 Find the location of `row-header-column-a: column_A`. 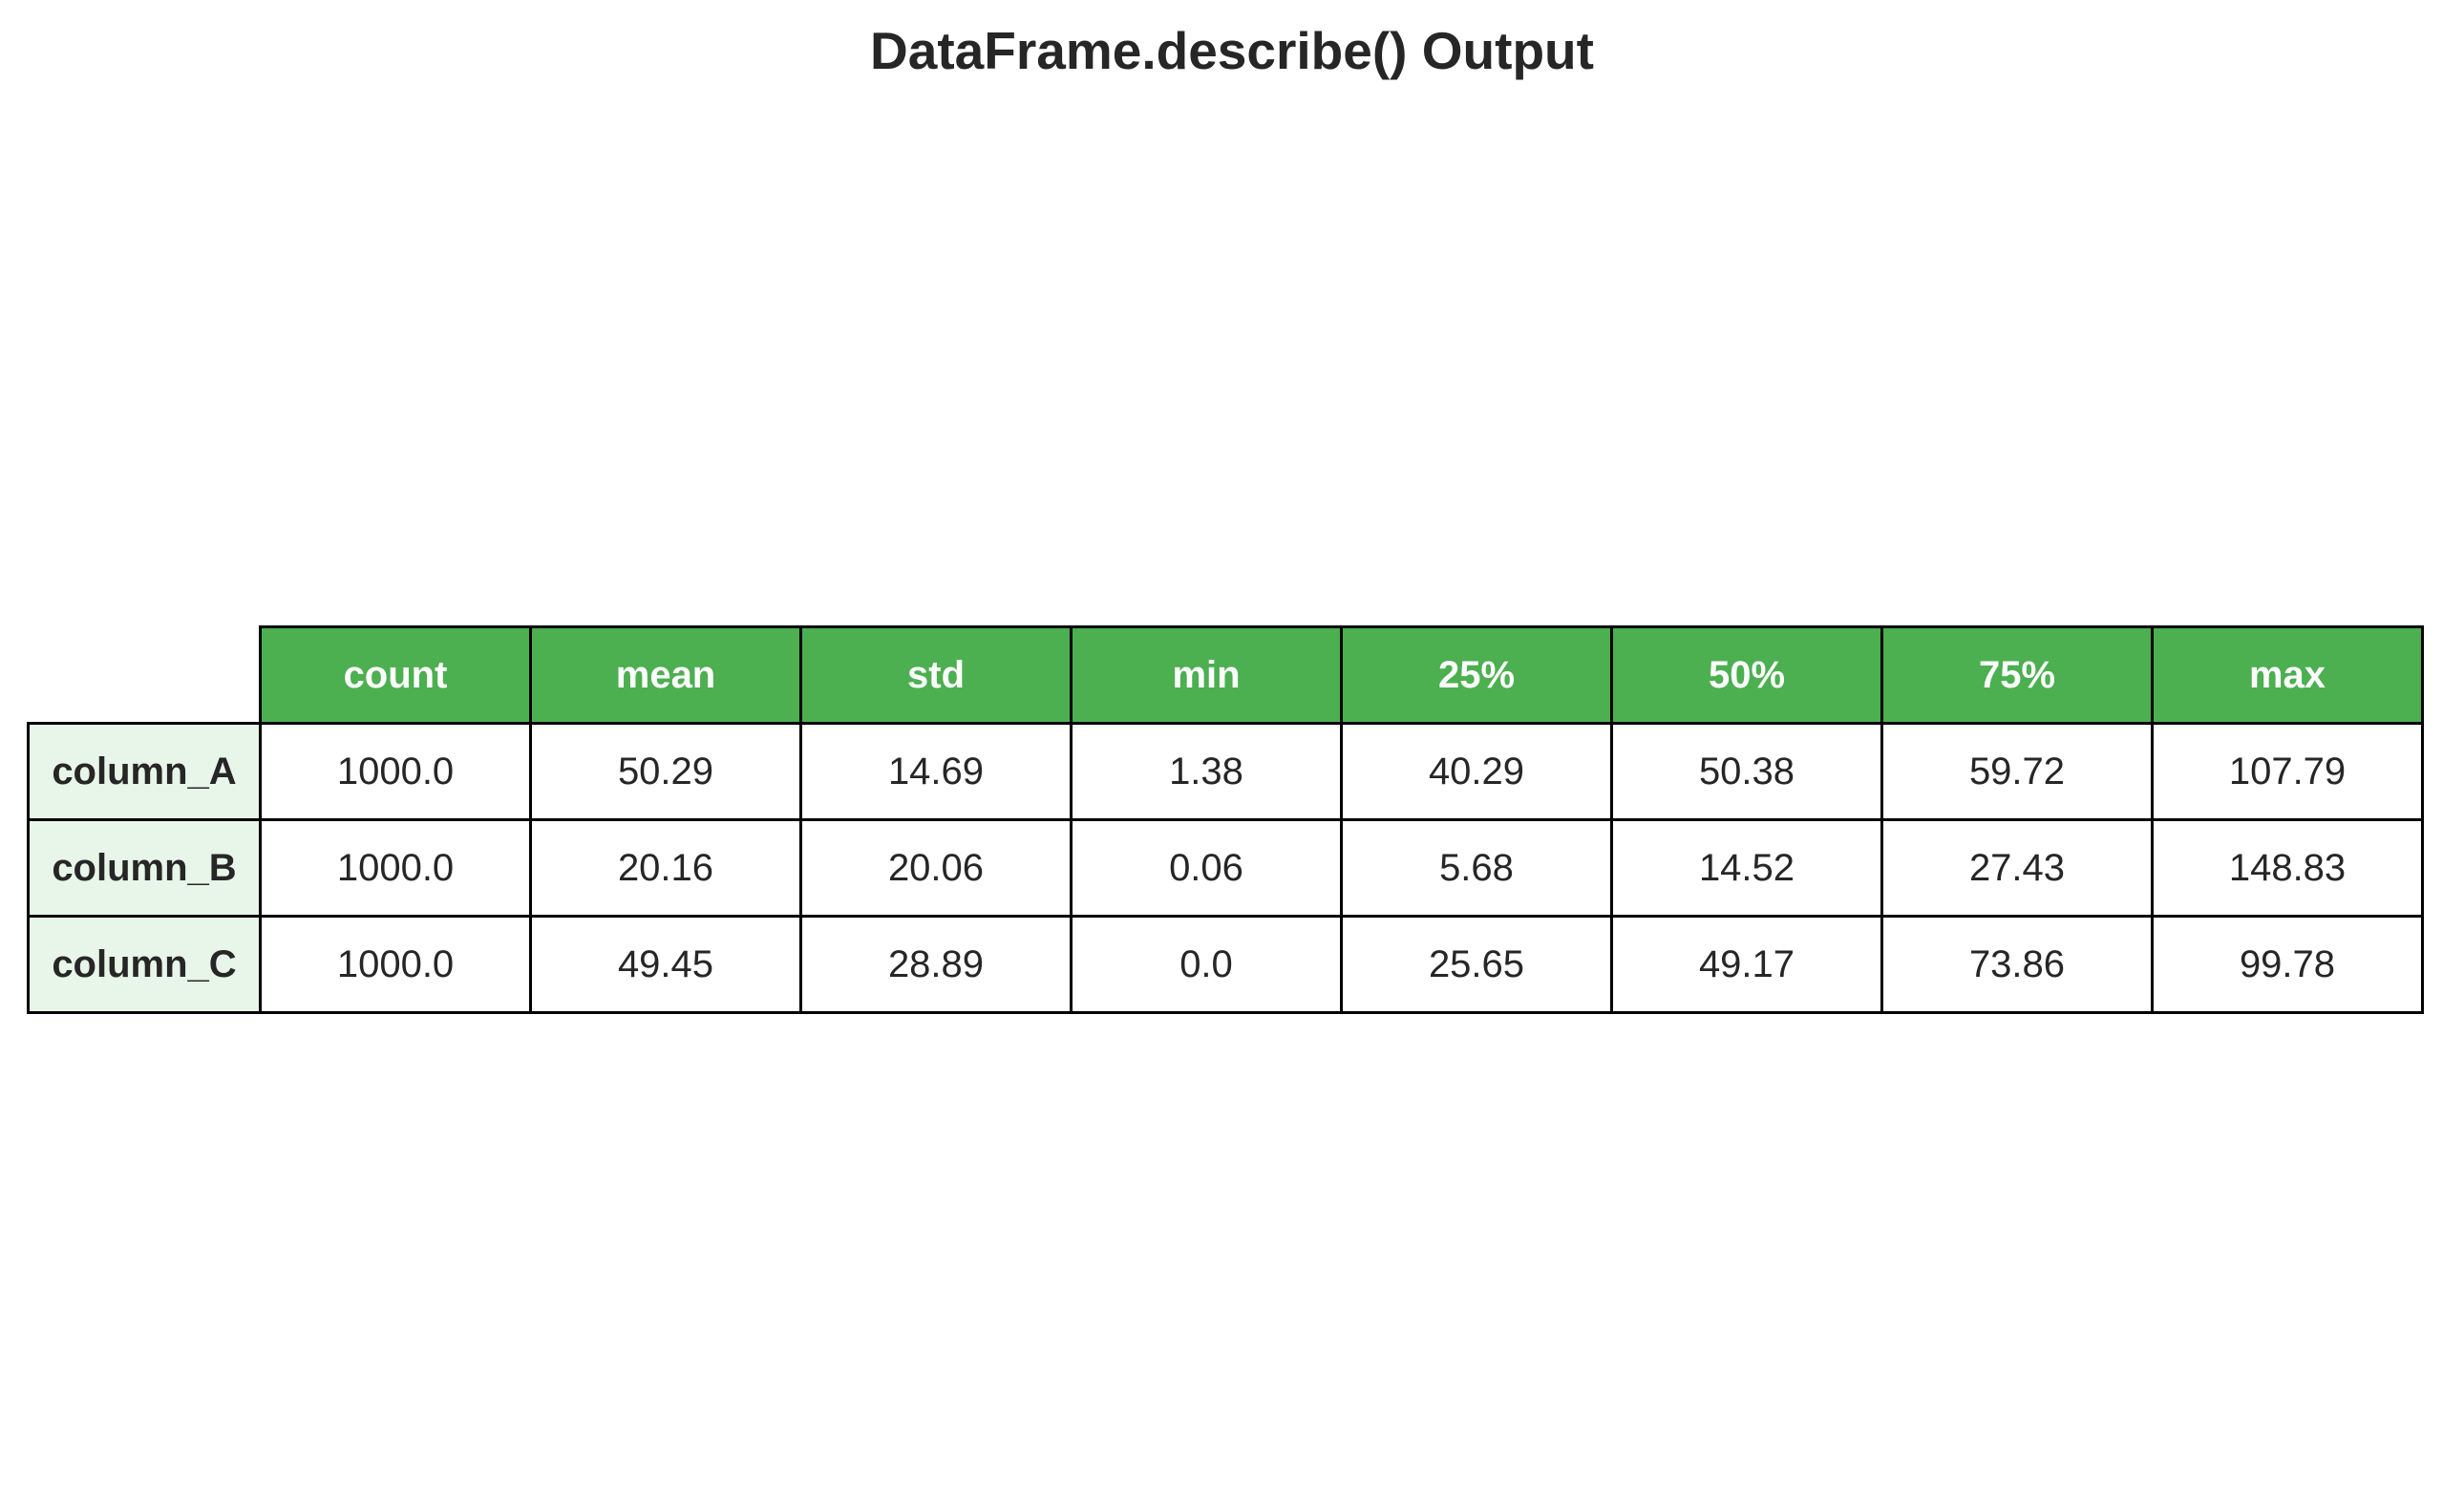

row-header-column-a: column_A is located at coordinates (144, 772).